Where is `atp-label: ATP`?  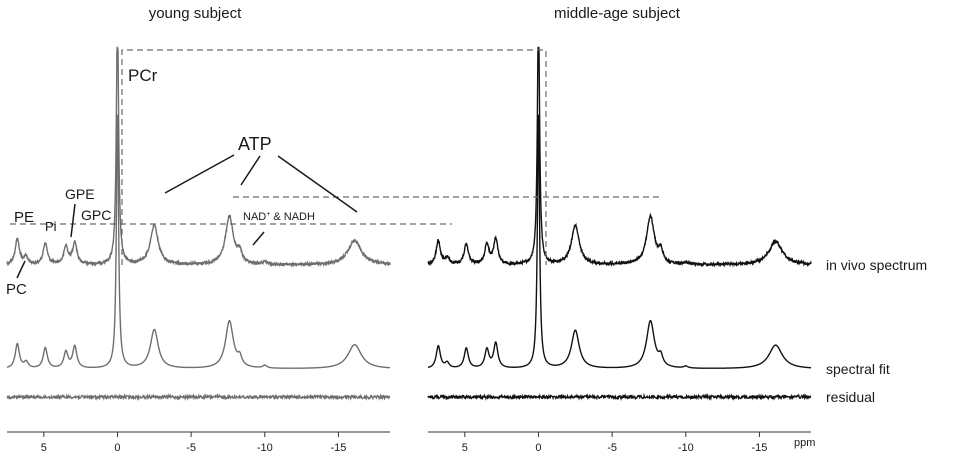 atp-label: ATP is located at coordinates (255, 144).